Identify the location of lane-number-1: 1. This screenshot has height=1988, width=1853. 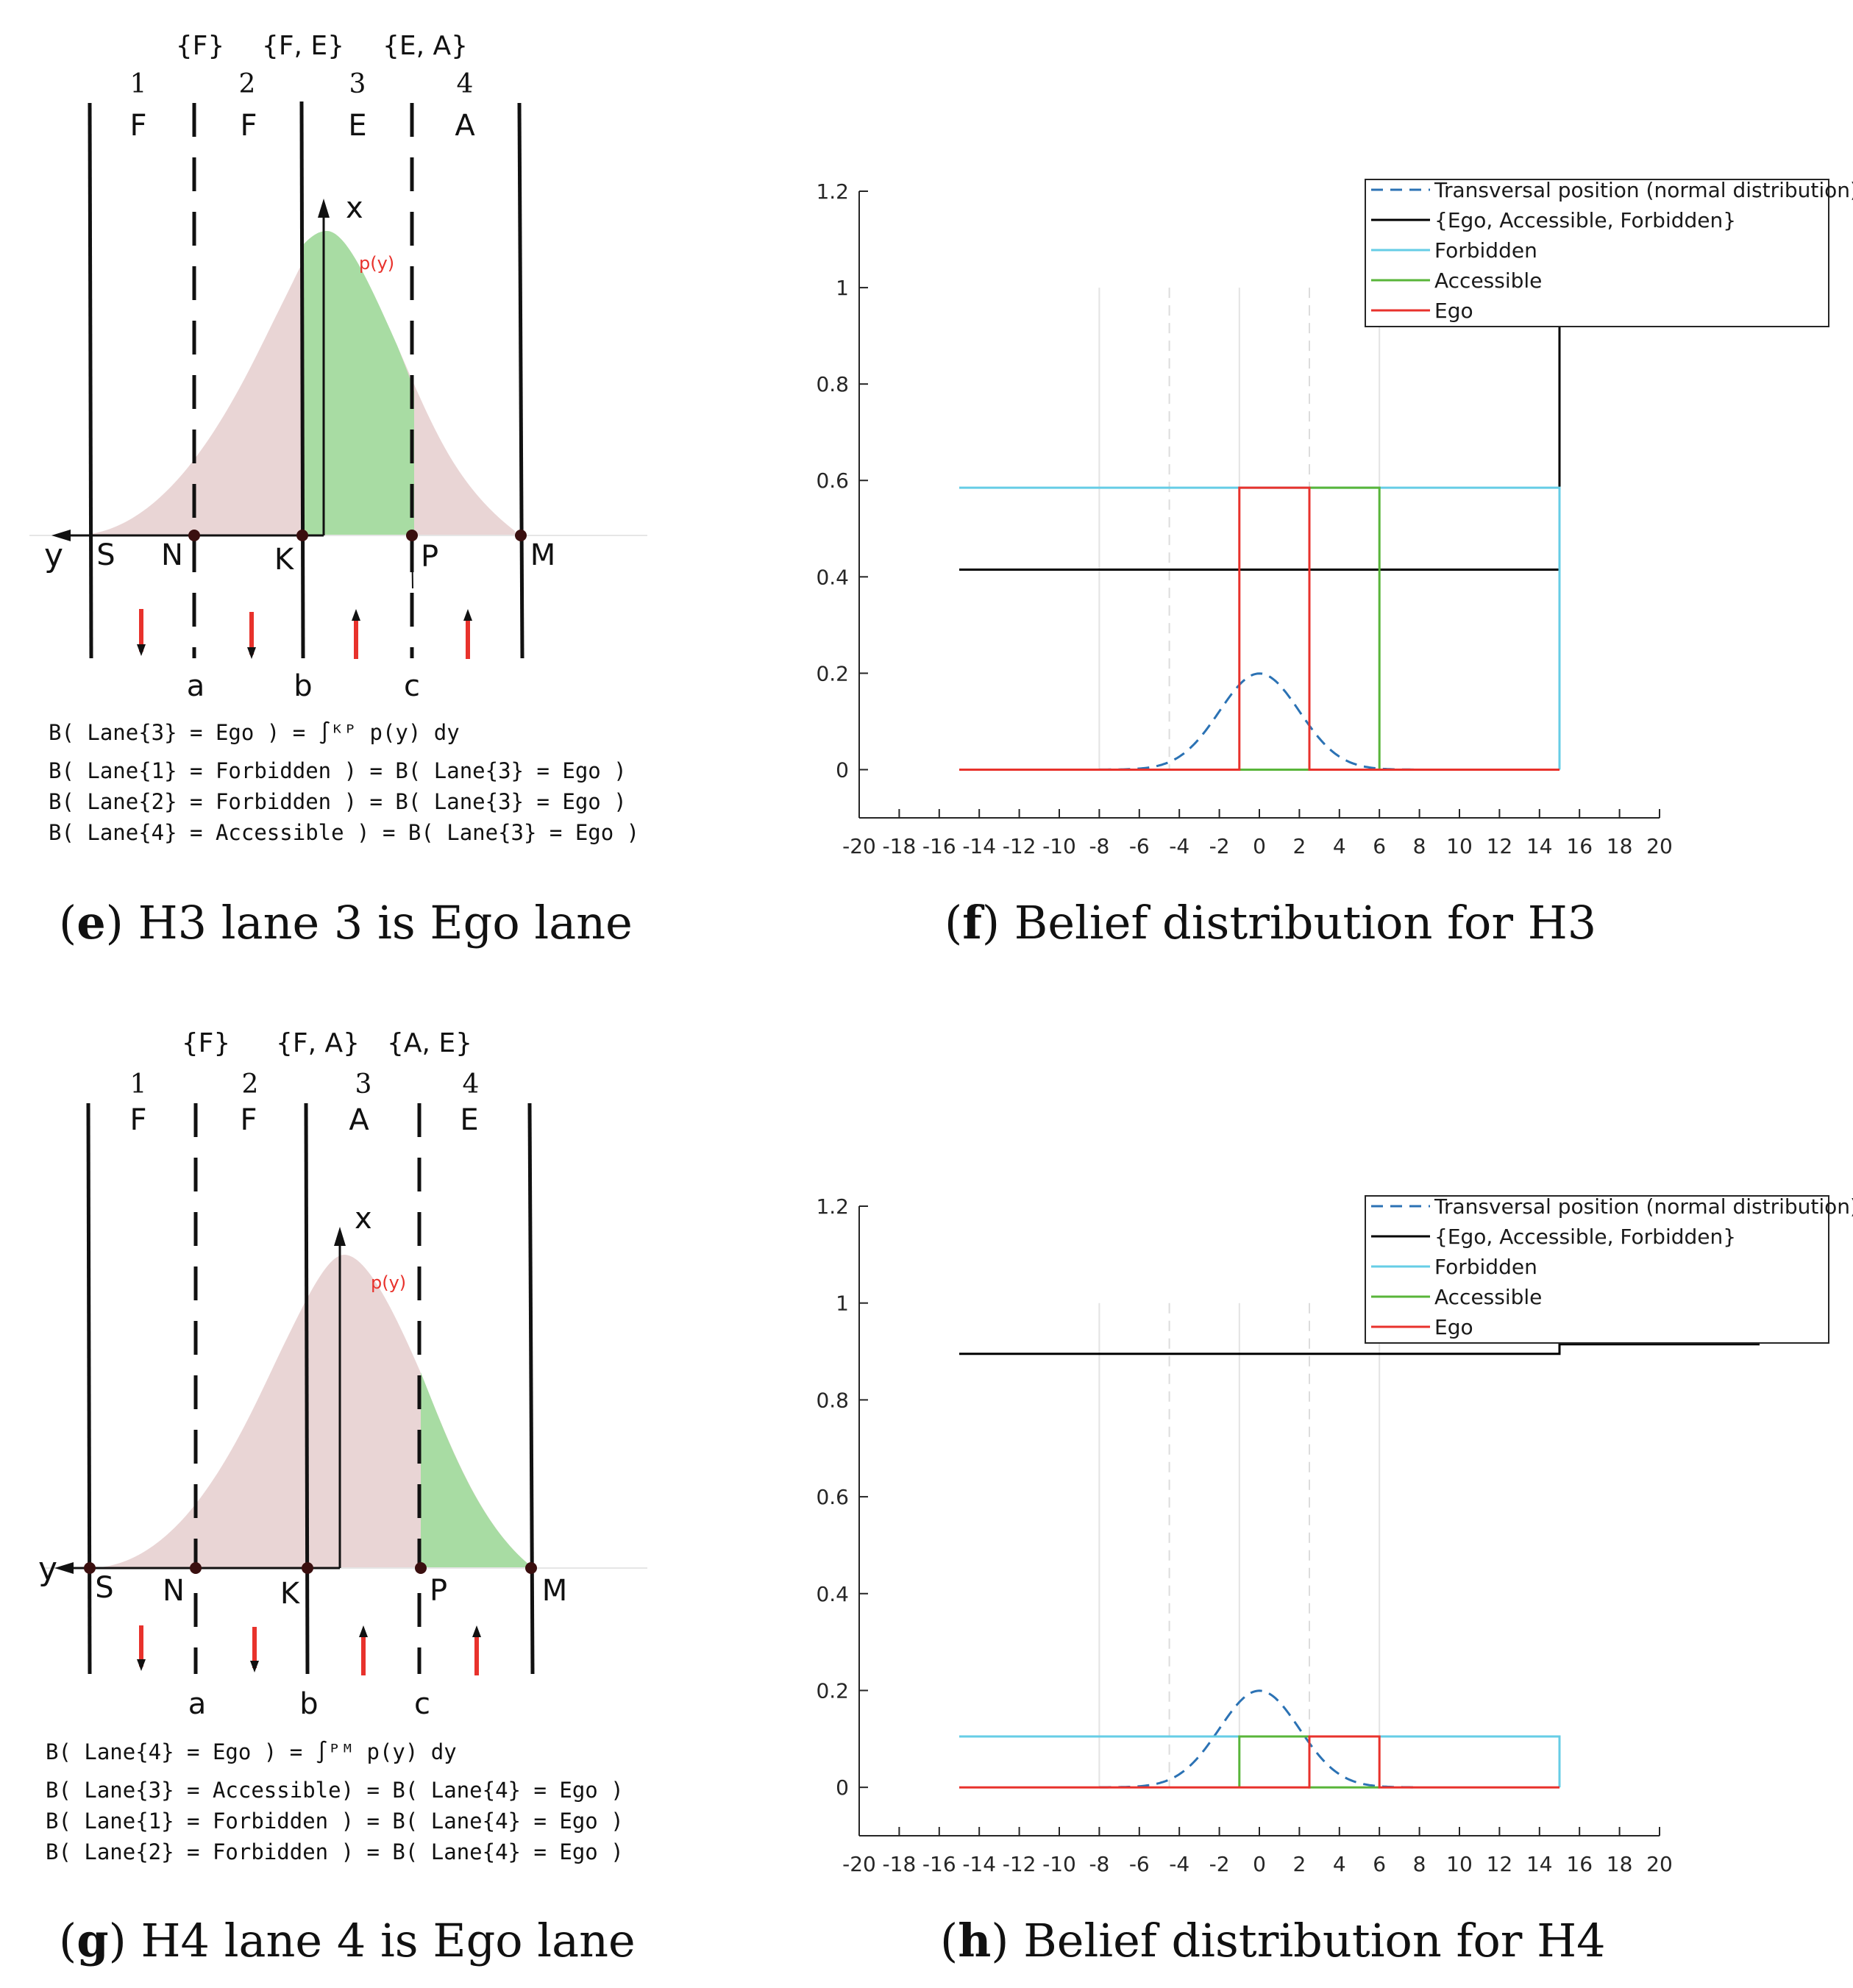
(138, 84).